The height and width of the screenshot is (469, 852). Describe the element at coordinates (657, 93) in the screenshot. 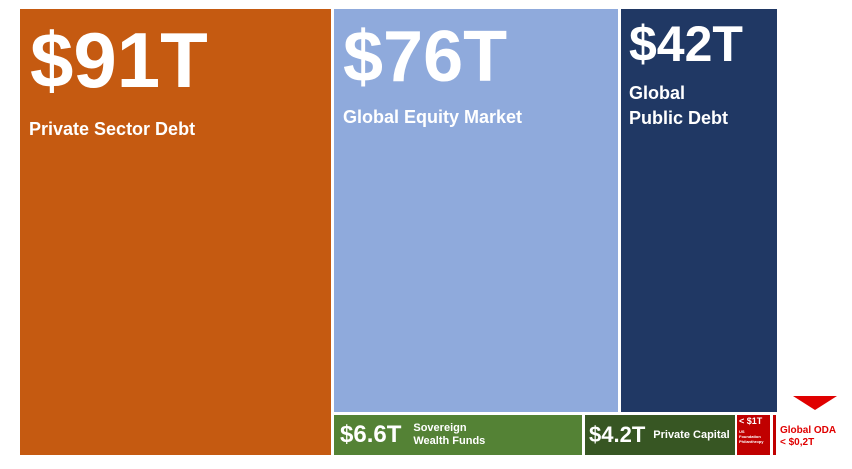

I see `block-label: Global` at that location.